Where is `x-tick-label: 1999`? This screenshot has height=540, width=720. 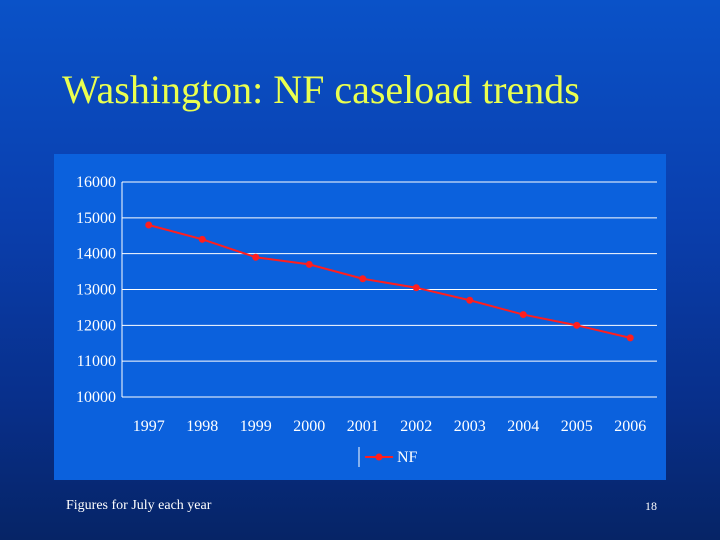
x-tick-label: 1999 is located at coordinates (256, 426).